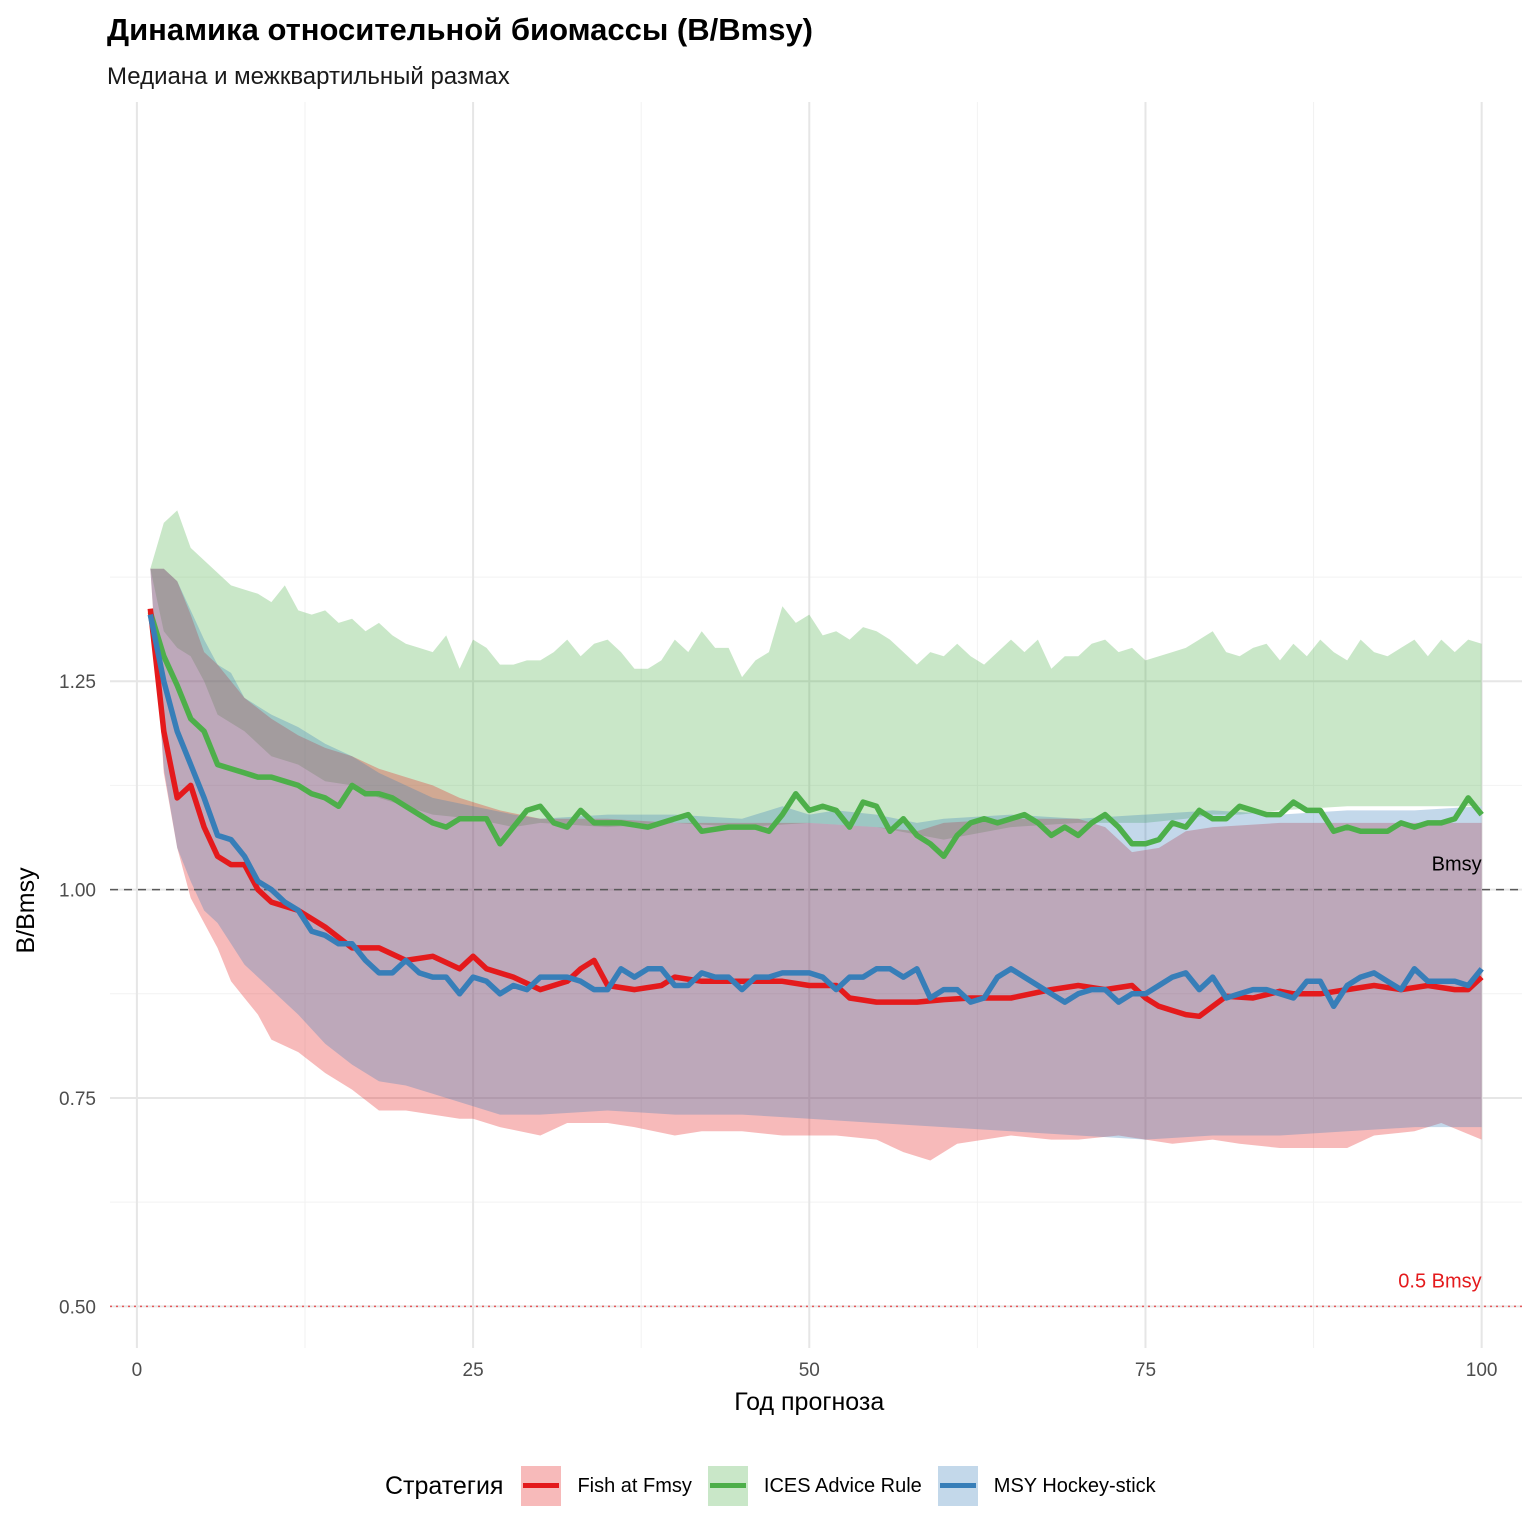 The height and width of the screenshot is (1536, 1536). I want to click on legend-item-fish-at-fmsy: Fish at Fmsy, so click(606, 1486).